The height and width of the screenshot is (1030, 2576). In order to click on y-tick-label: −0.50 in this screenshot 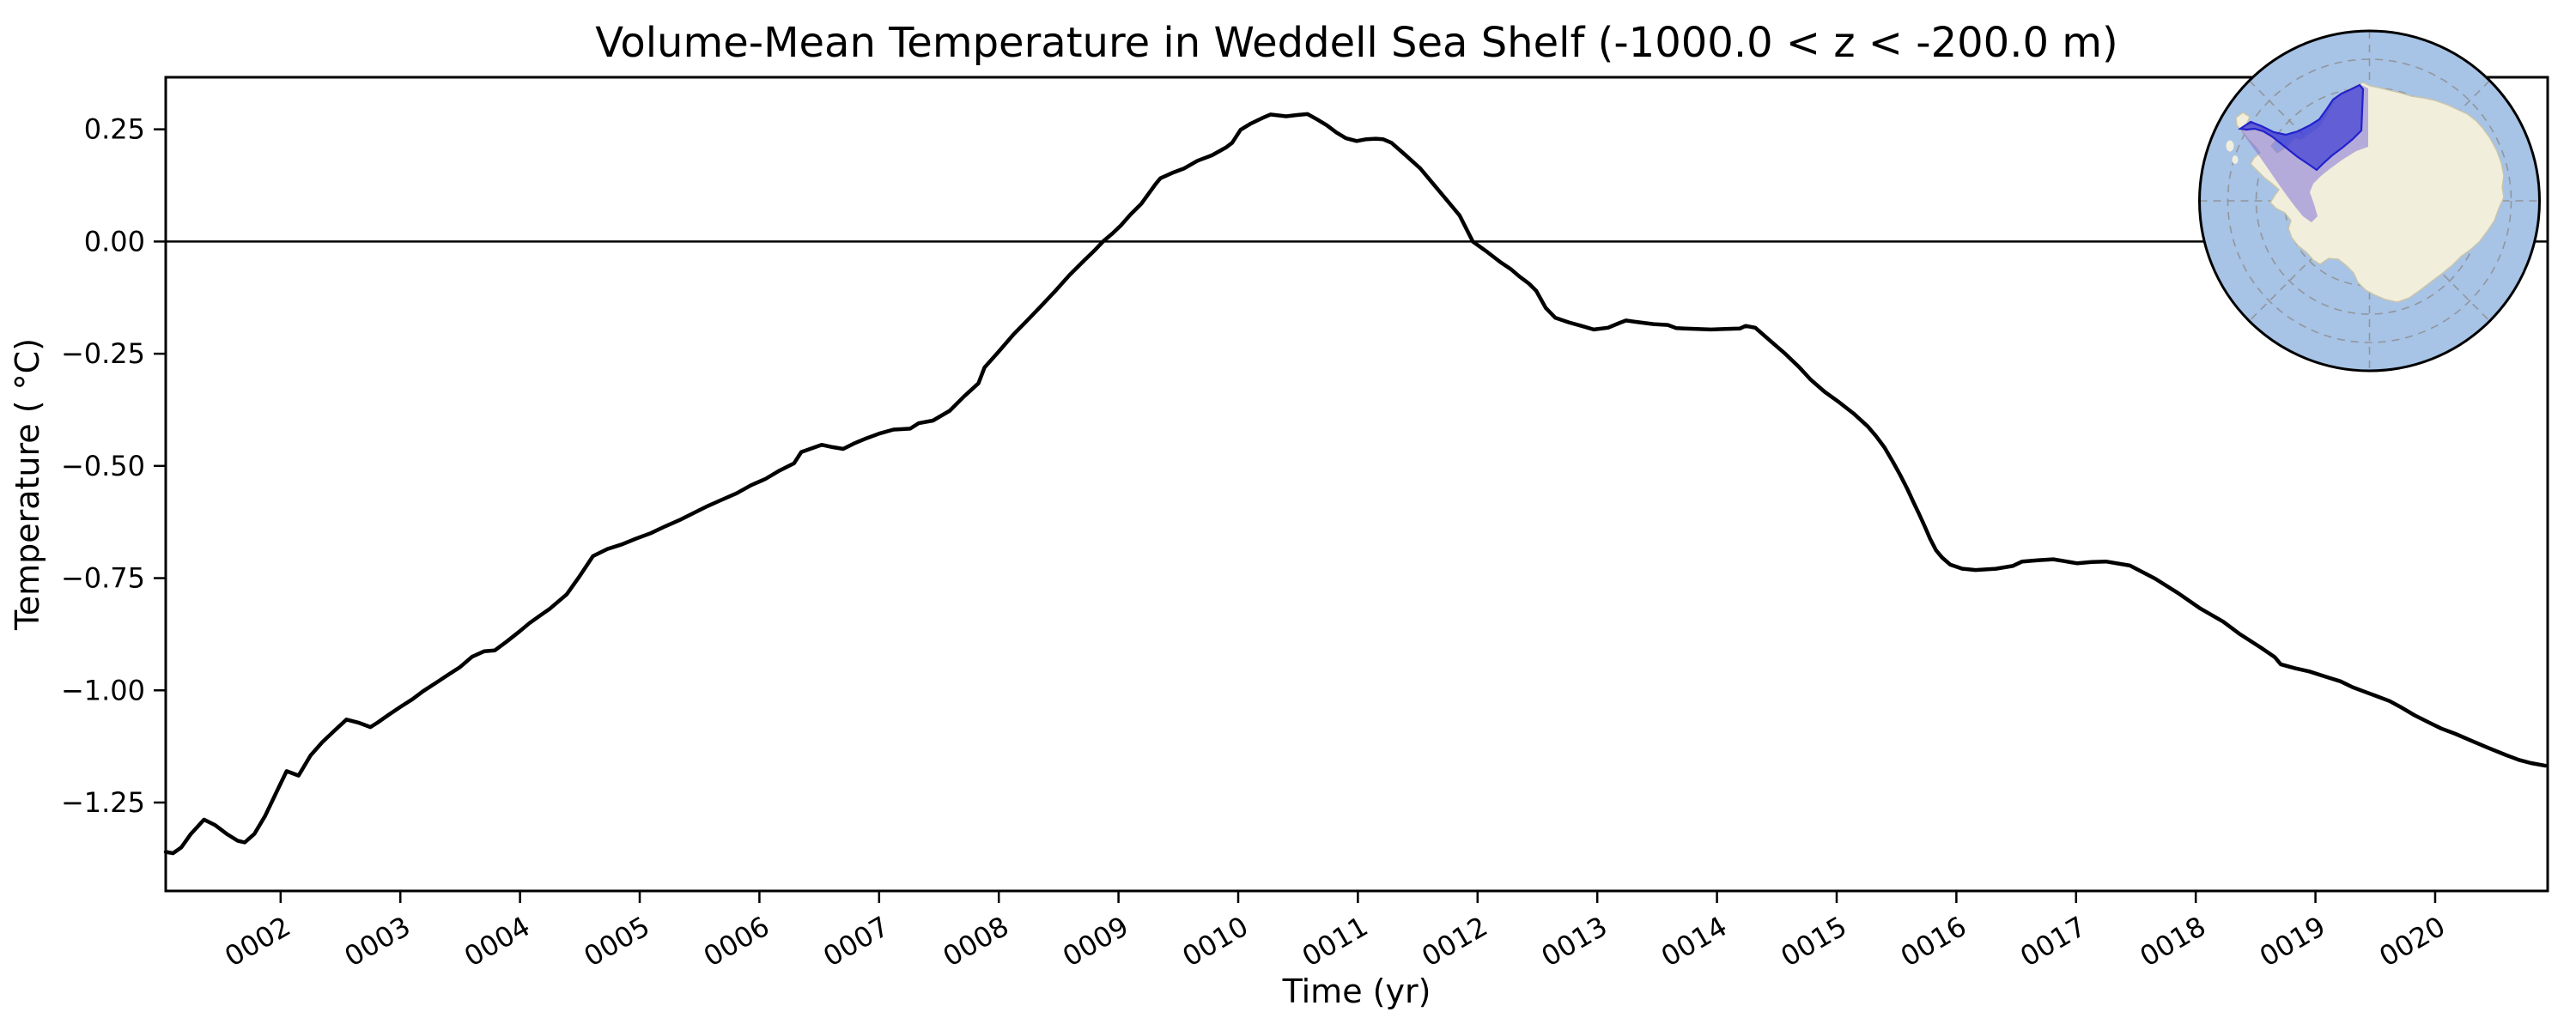, I will do `click(103, 466)`.